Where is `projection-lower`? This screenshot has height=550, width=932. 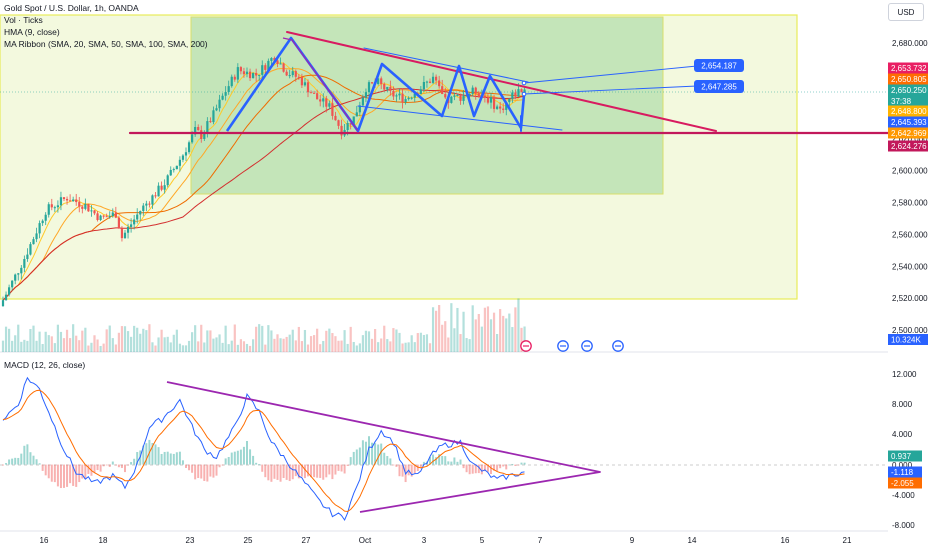 projection-lower is located at coordinates (610, 90).